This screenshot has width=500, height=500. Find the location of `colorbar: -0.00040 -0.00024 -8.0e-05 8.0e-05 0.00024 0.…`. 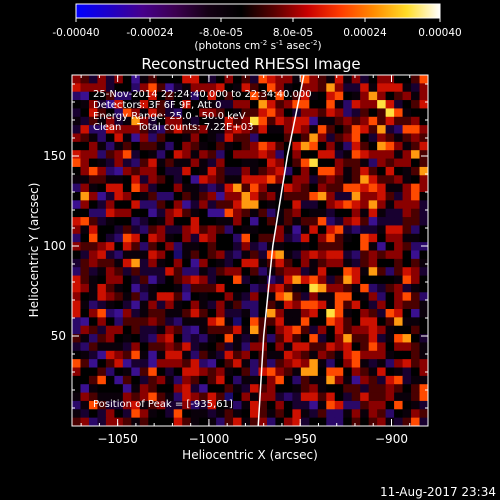

colorbar: -0.00040 -0.00024 -8.0e-05 8.0e-05 0.00024 0.… is located at coordinates (257, 27).